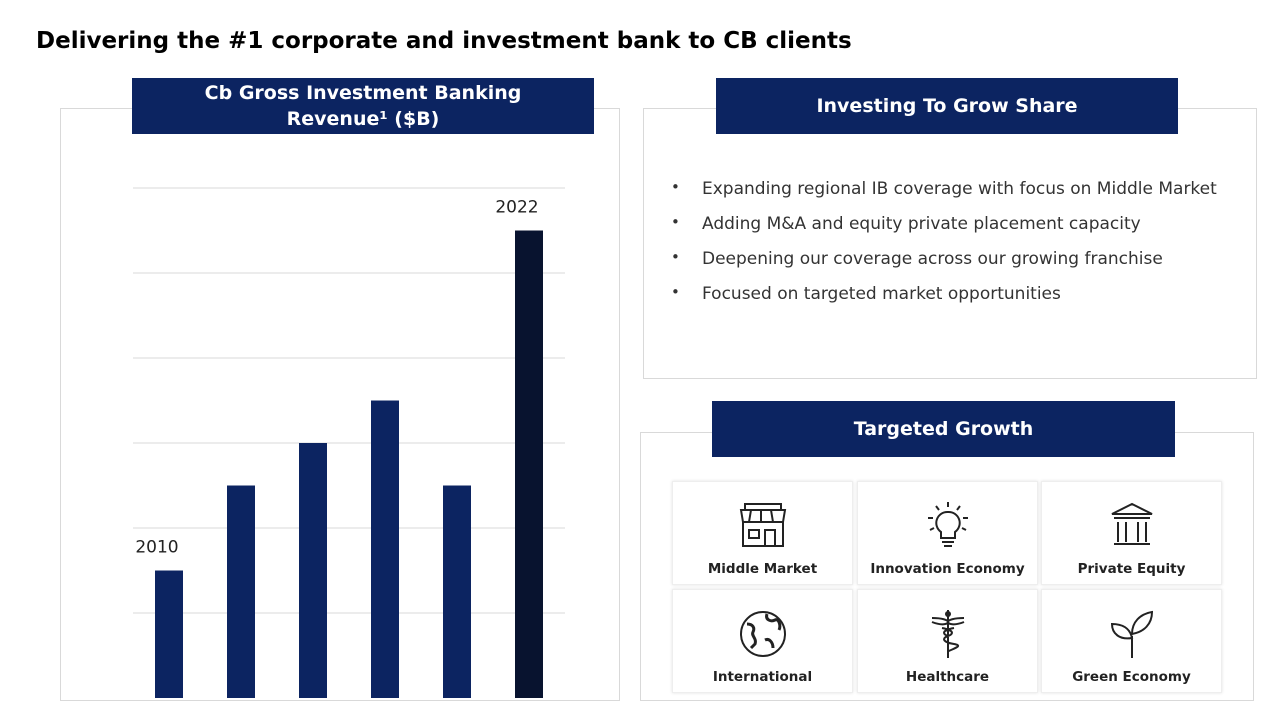 Image resolution: width=1280 pixels, height=720 pixels. I want to click on bullet-text: Focused on targeted market opportunities, so click(881, 294).